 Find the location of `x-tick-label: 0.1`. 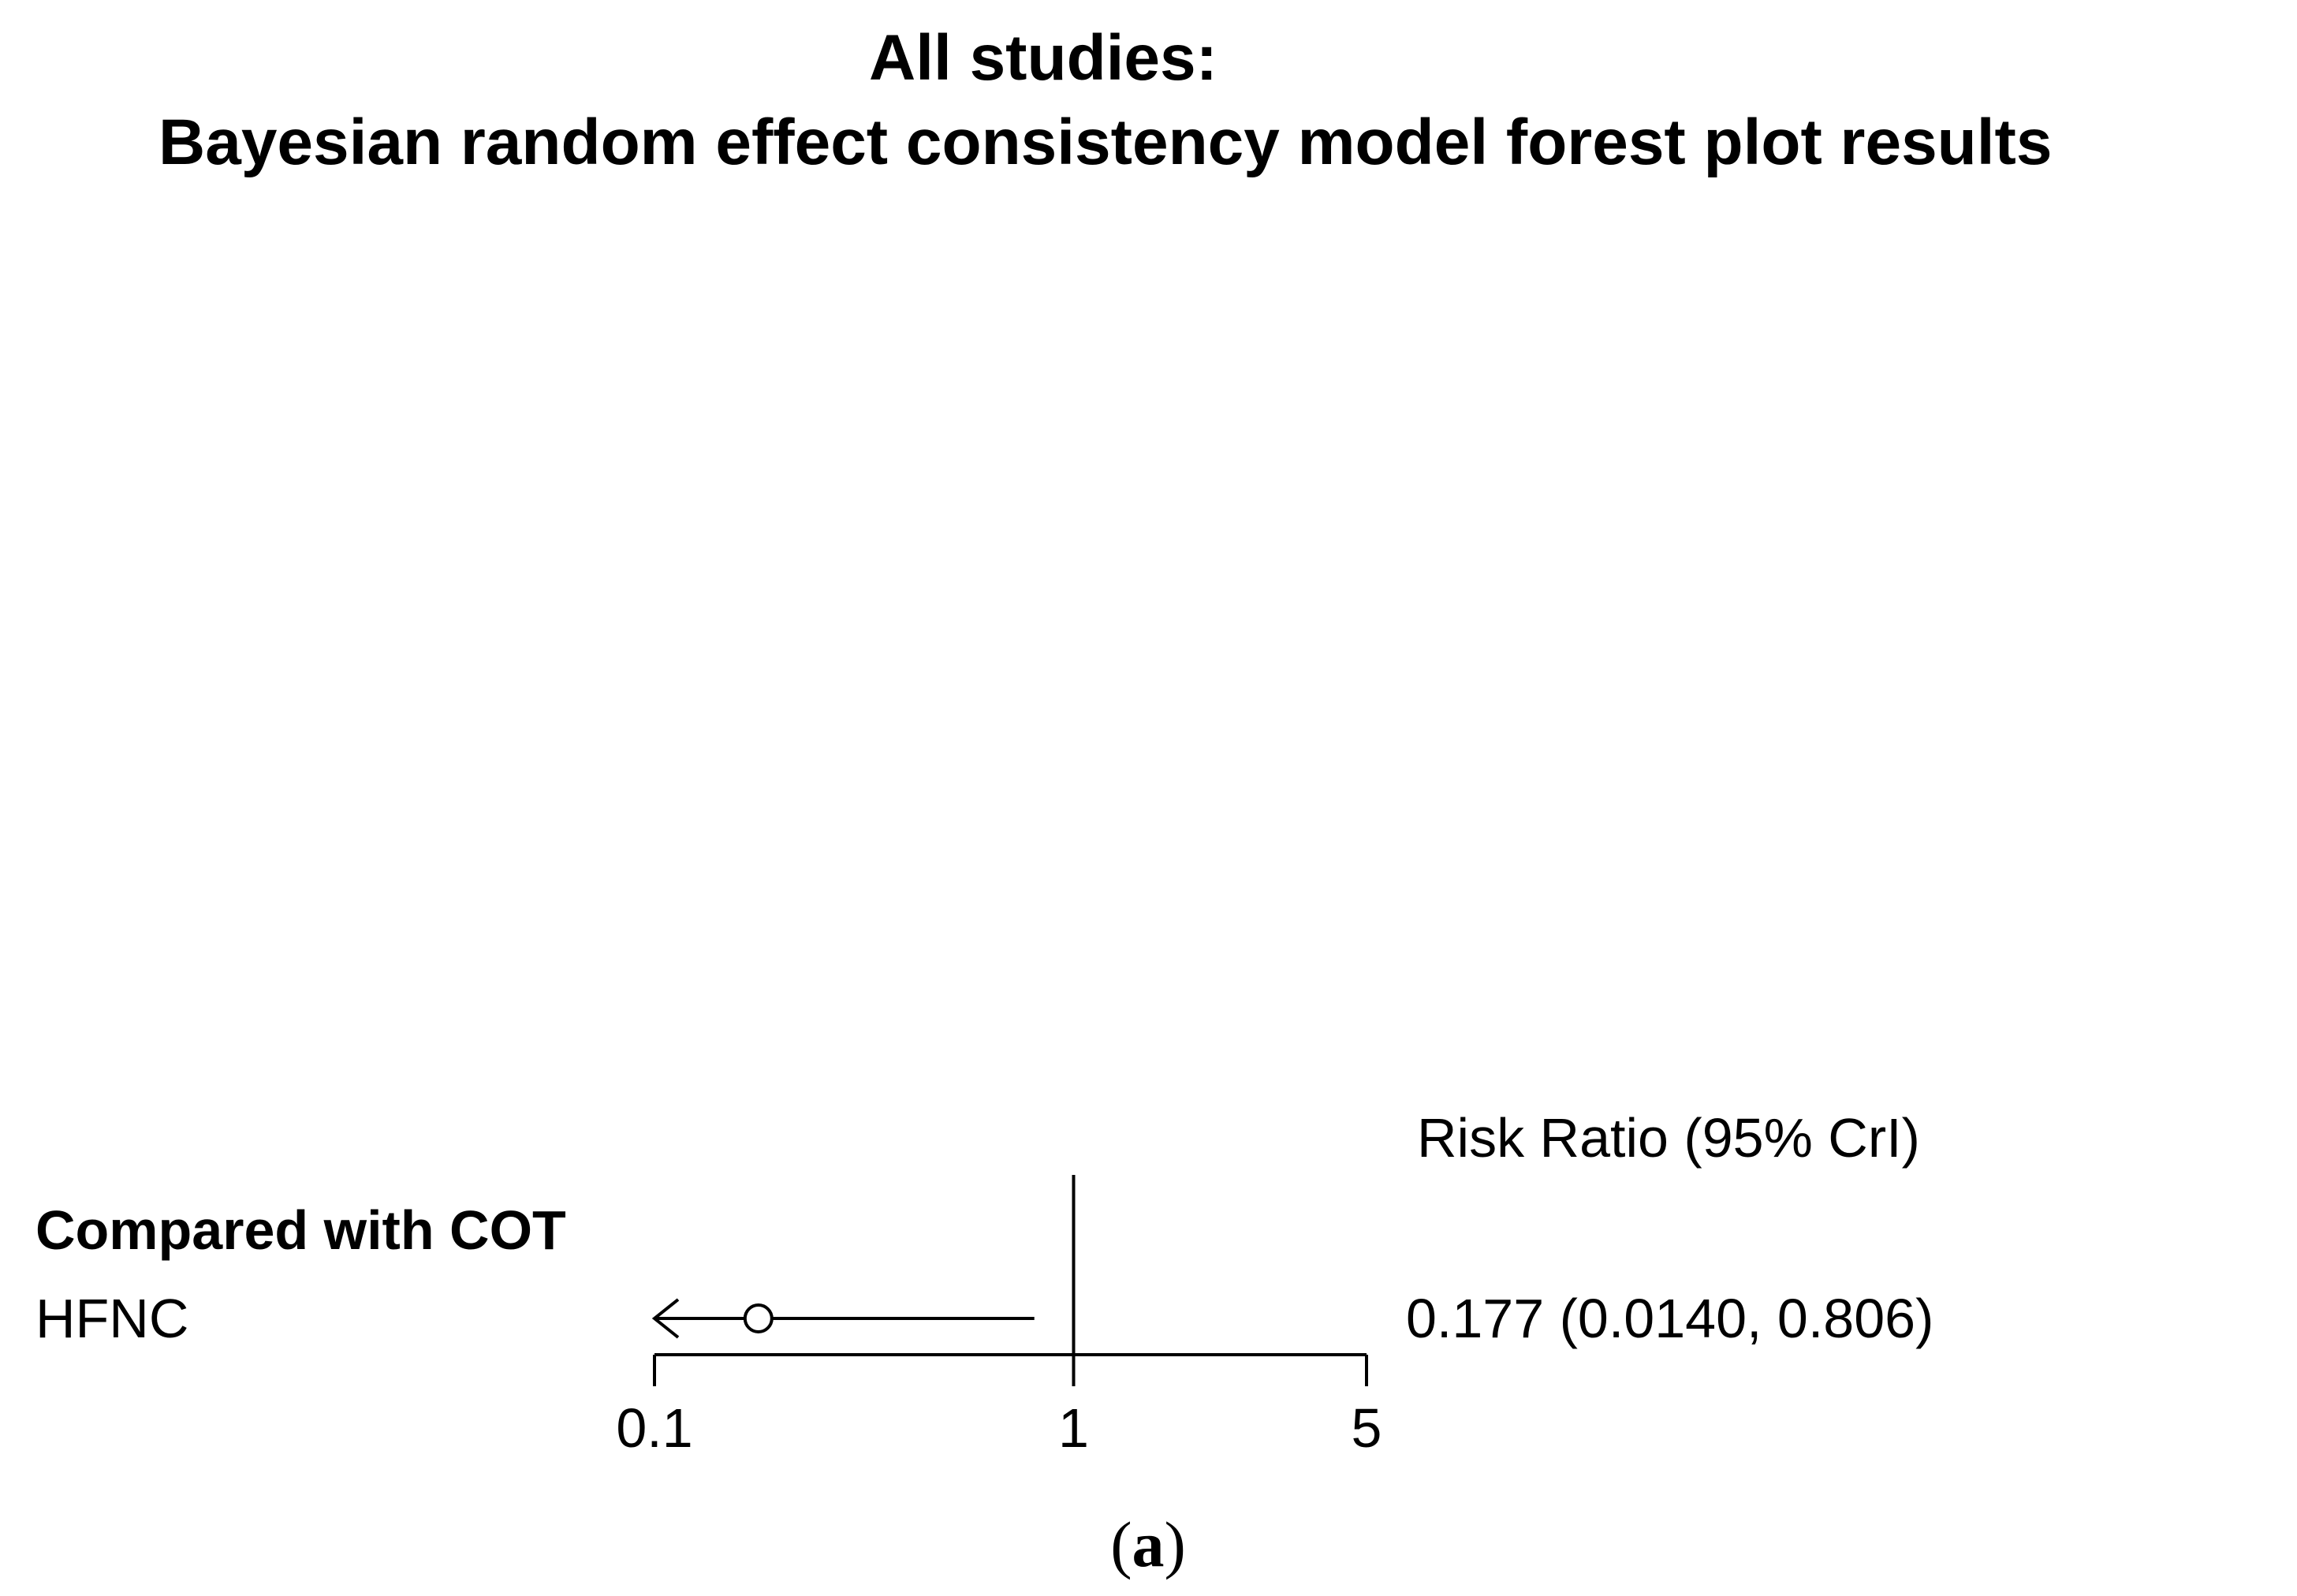

x-tick-label: 0.1 is located at coordinates (654, 1428).